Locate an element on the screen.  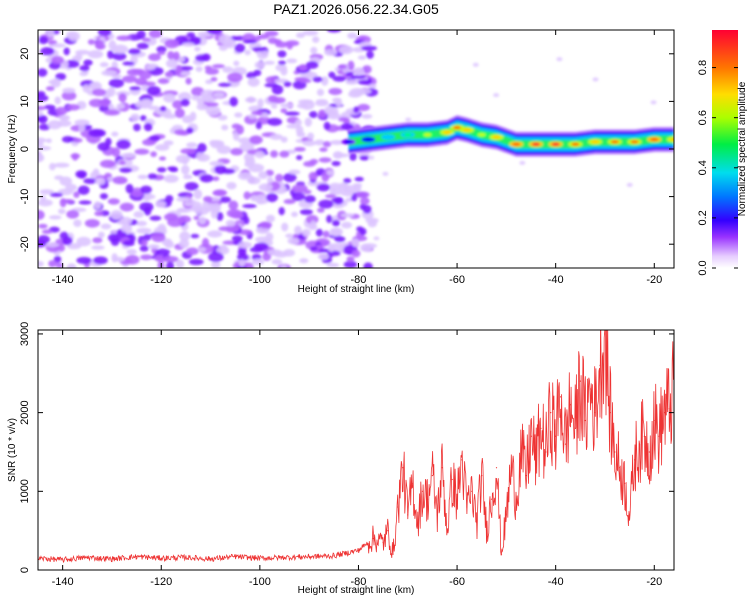
signal-band-layers is located at coordinates (507, 136).